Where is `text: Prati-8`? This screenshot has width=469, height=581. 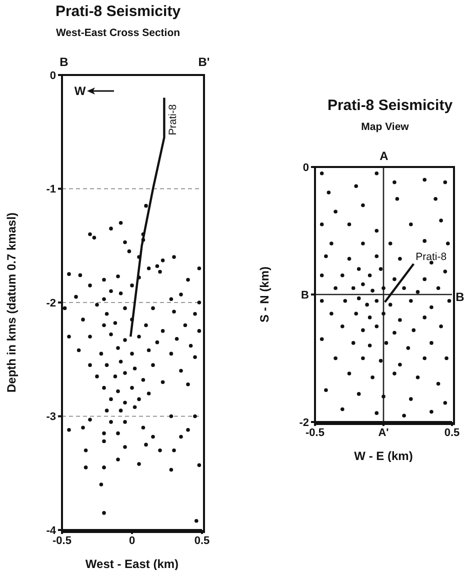 text: Prati-8 is located at coordinates (173, 120).